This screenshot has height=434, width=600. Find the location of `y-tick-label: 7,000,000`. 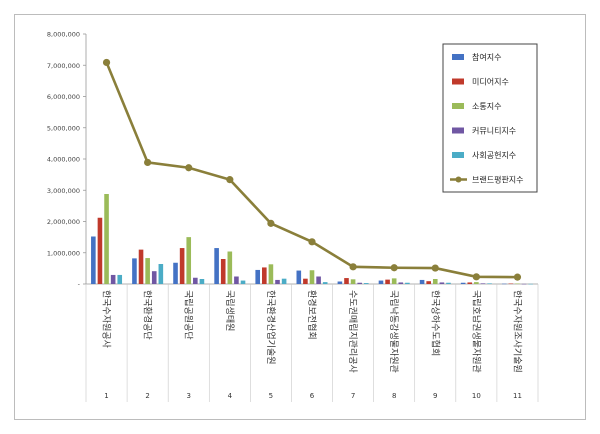

y-tick-label: 7,000,000 is located at coordinates (63, 66).